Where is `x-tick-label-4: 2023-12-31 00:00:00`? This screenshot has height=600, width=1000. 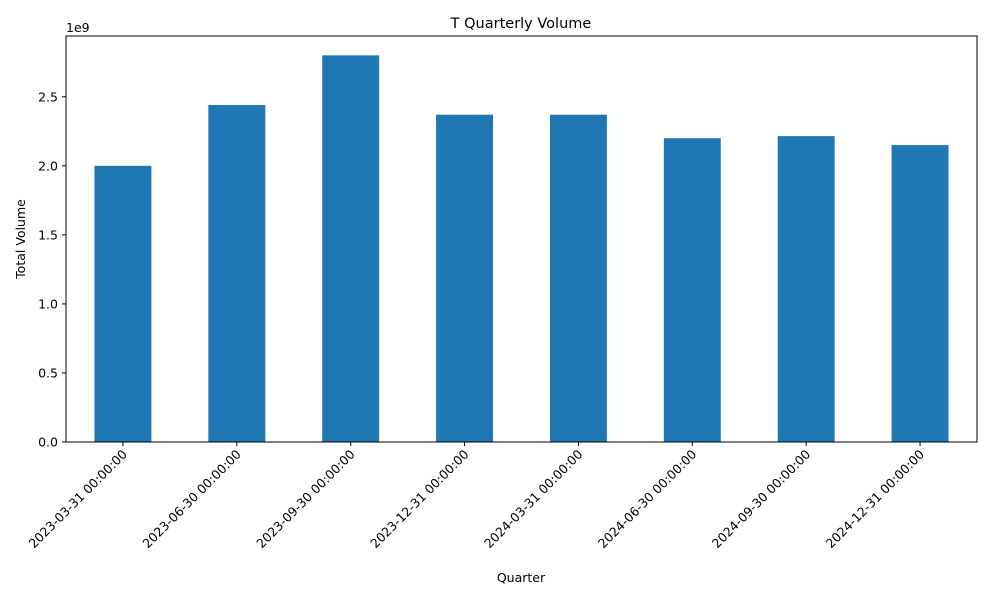 x-tick-label-4: 2023-12-31 00:00:00 is located at coordinates (419, 498).